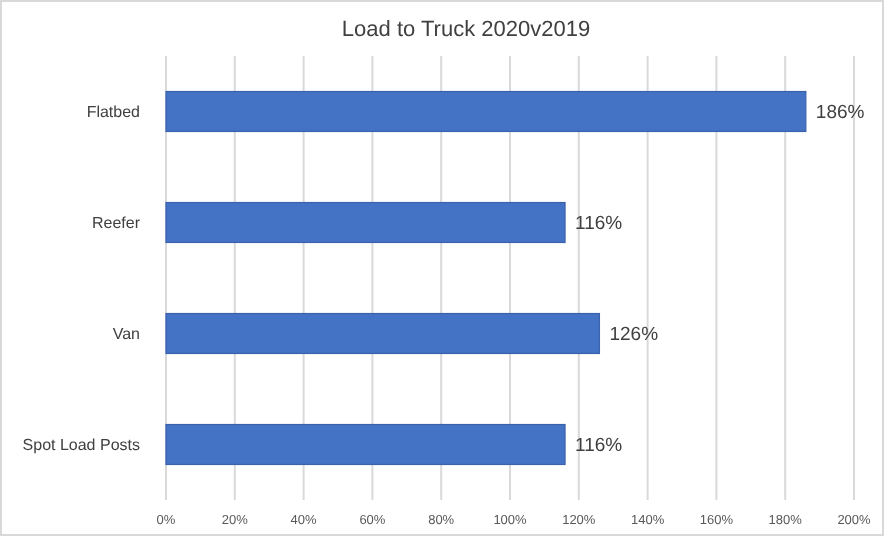 The height and width of the screenshot is (536, 884). I want to click on chart-title: Load to Truck 2020v2019, so click(466, 30).